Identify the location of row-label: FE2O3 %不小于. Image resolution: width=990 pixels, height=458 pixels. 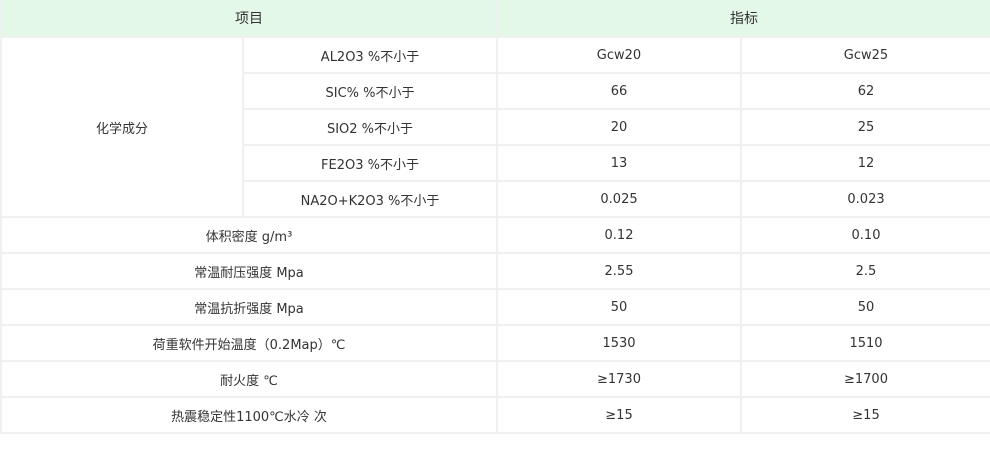
(370, 163).